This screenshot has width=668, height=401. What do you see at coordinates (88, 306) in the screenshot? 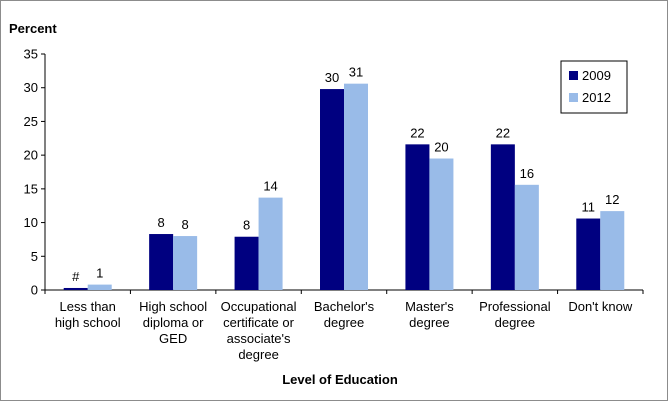
I see `category-label: Less than` at bounding box center [88, 306].